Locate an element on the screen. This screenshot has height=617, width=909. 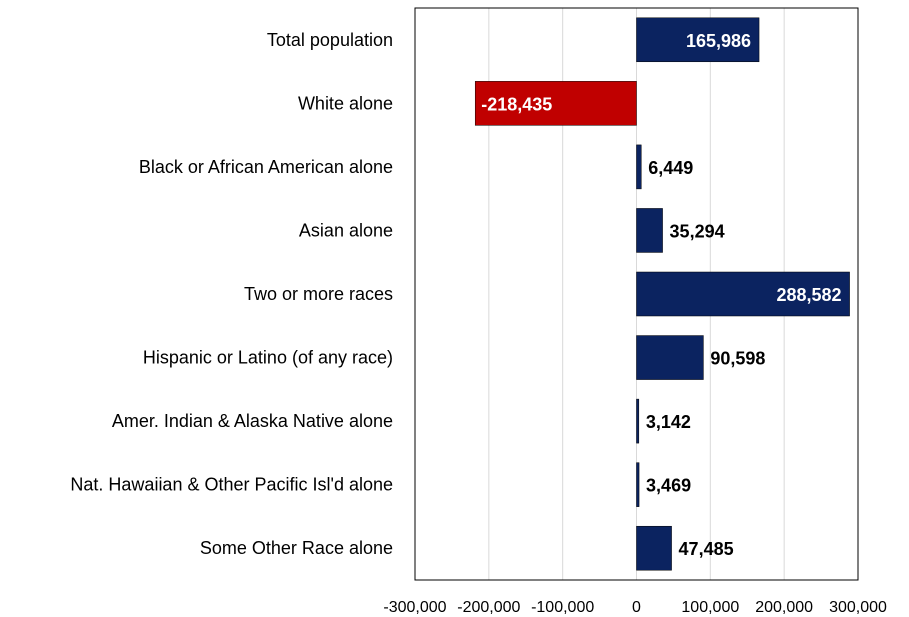
category-label: Black or African American alone is located at coordinates (266, 167).